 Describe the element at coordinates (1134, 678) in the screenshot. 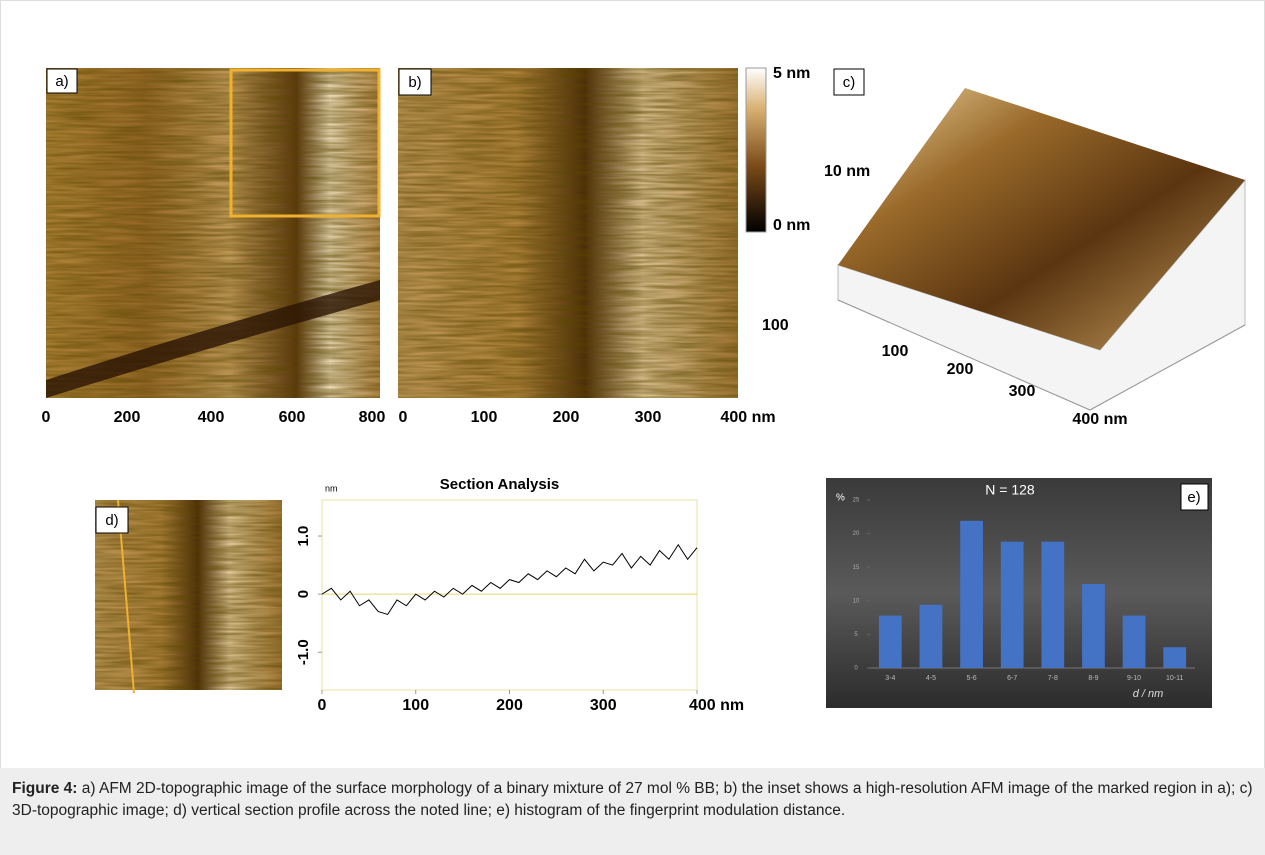

I see `x-tick-label: 9-10` at that location.